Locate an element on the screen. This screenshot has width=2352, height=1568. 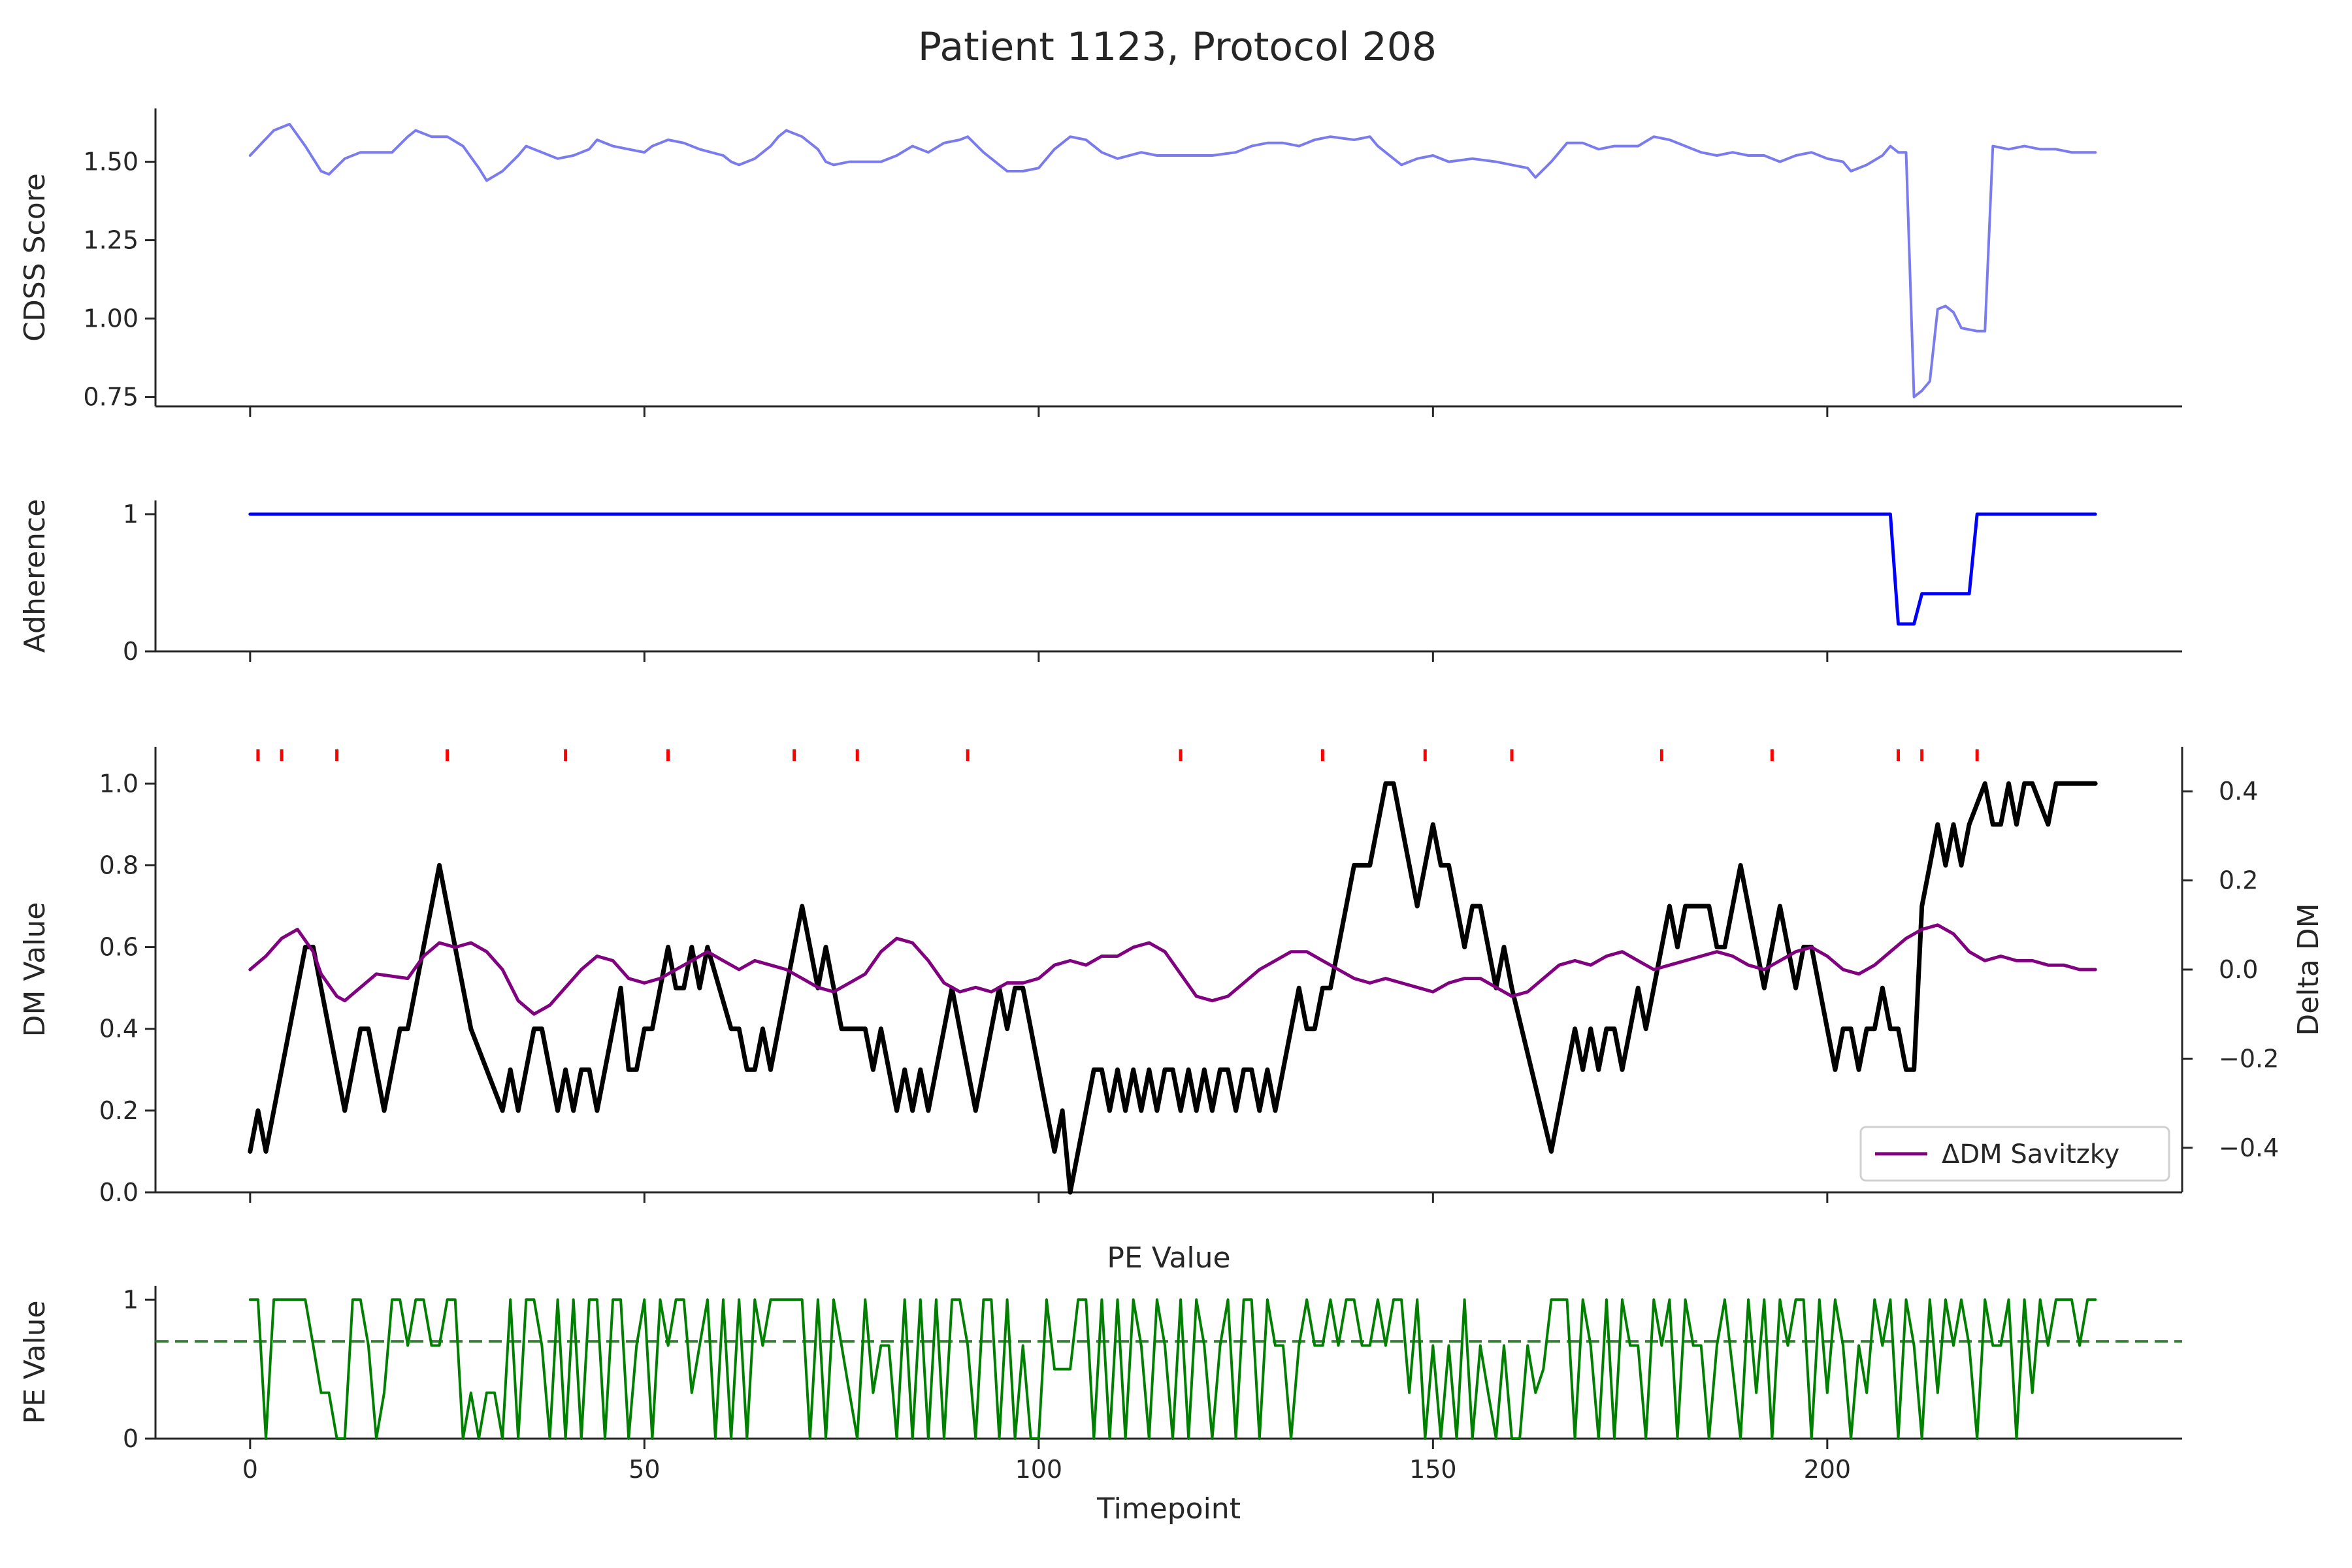
y2-axis-label: Delta DM is located at coordinates (2308, 969).